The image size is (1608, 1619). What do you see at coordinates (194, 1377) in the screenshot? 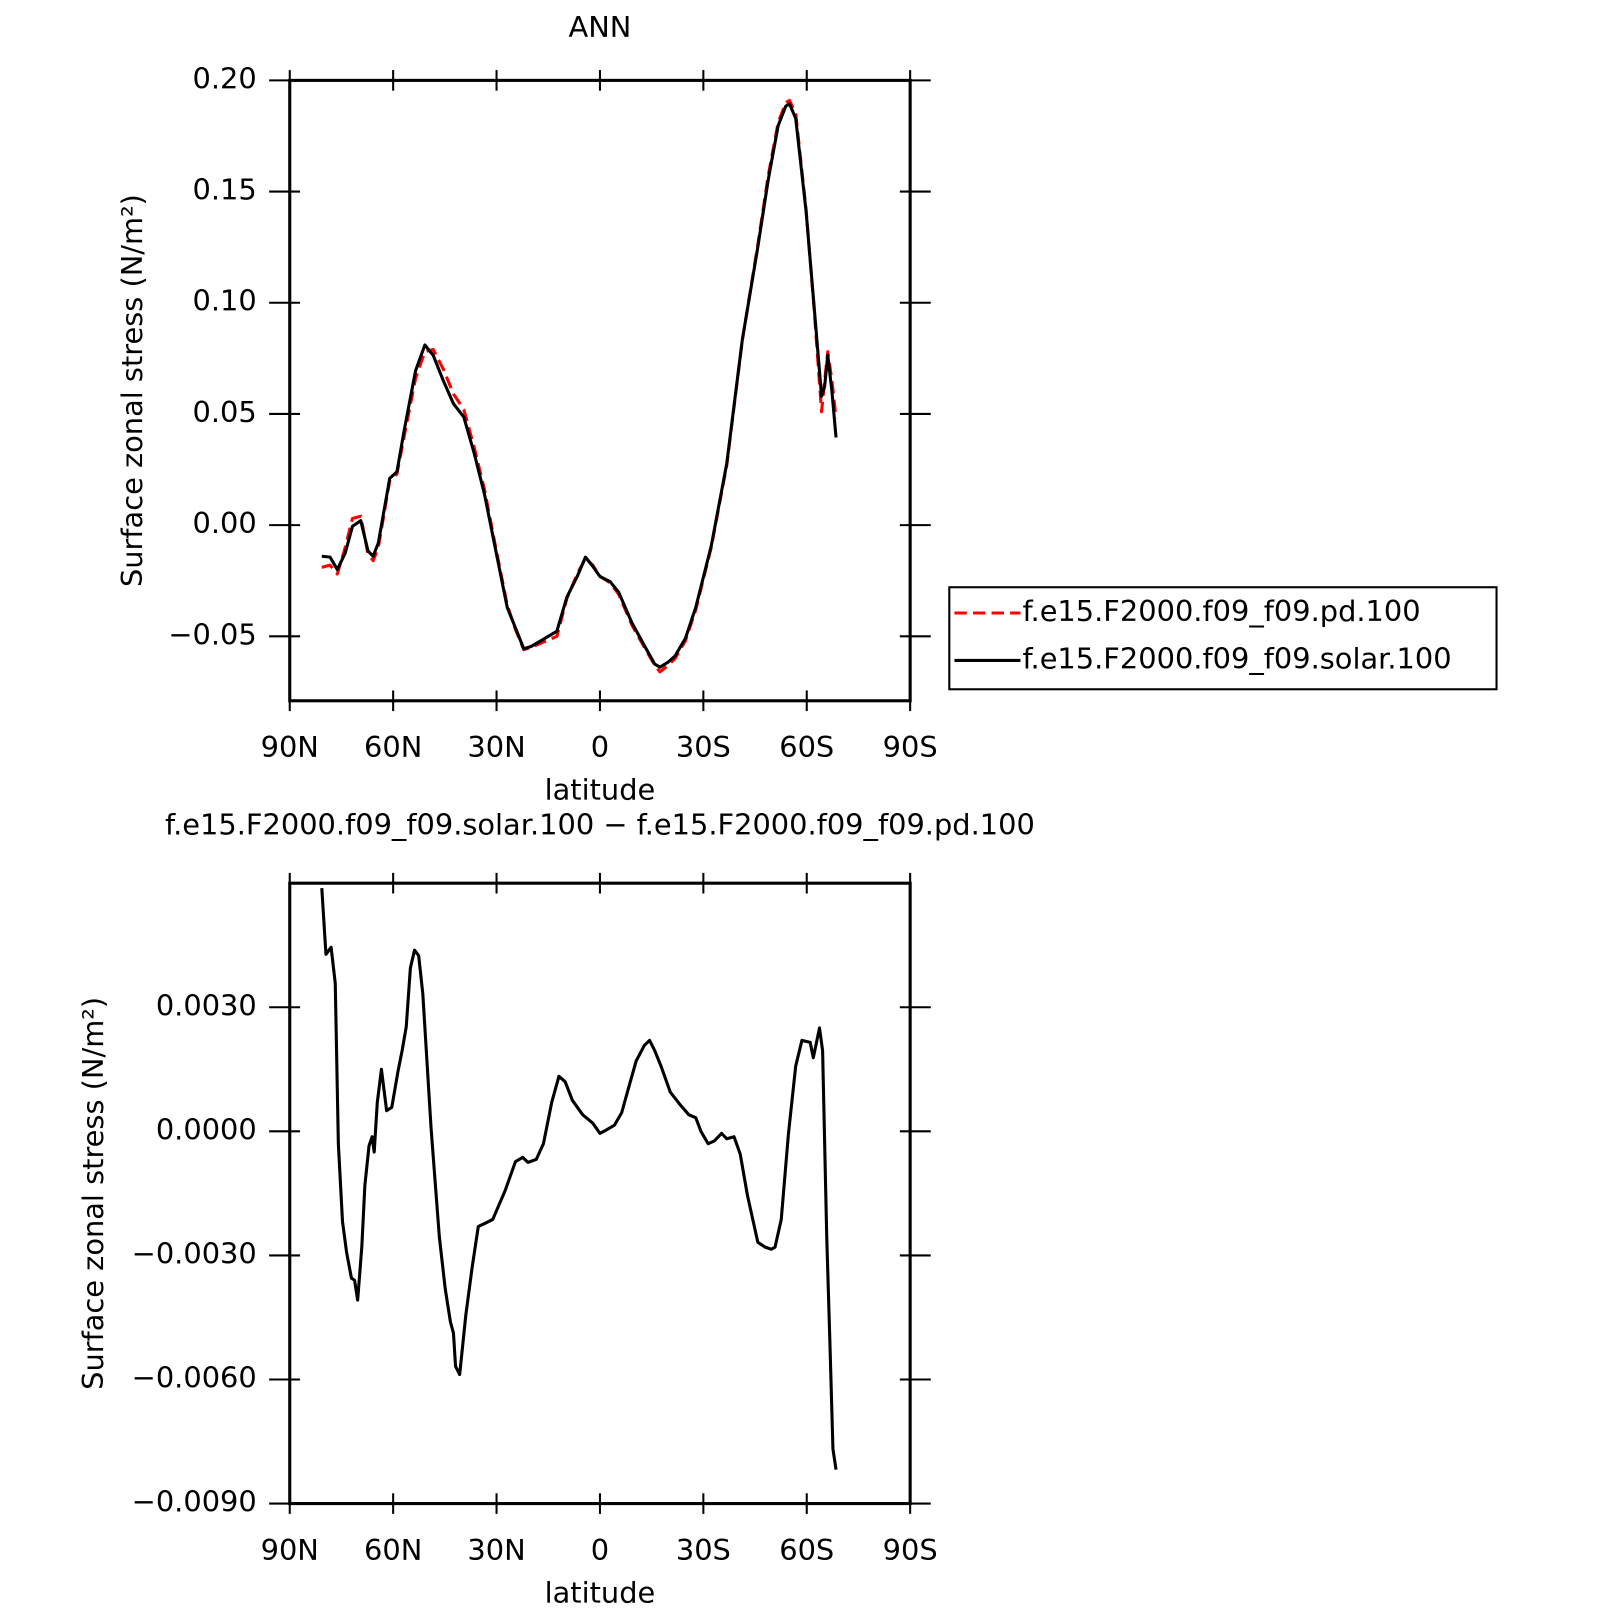
I see `y-tick-label: −0.0060` at bounding box center [194, 1377].